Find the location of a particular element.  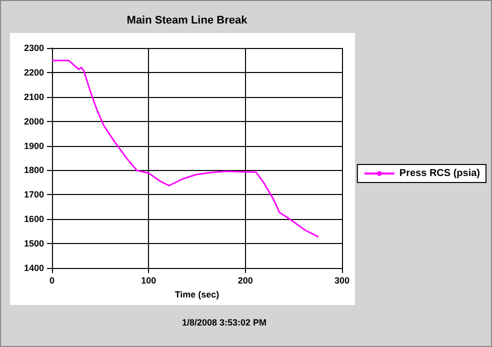

y-tick-label: 1600 is located at coordinates (34, 219).